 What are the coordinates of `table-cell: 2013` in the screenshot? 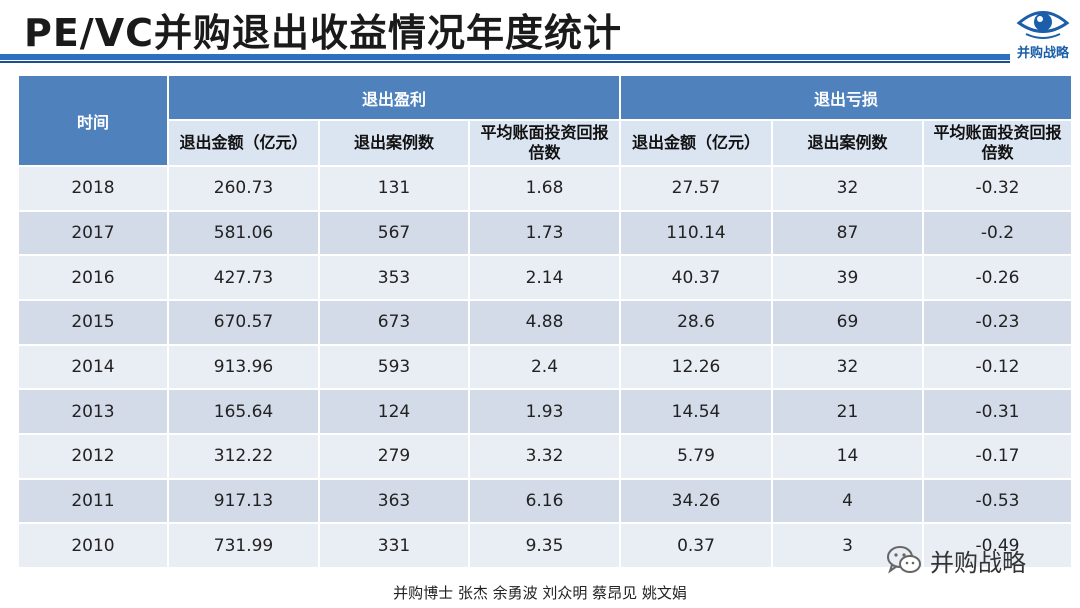 It's located at (93, 411).